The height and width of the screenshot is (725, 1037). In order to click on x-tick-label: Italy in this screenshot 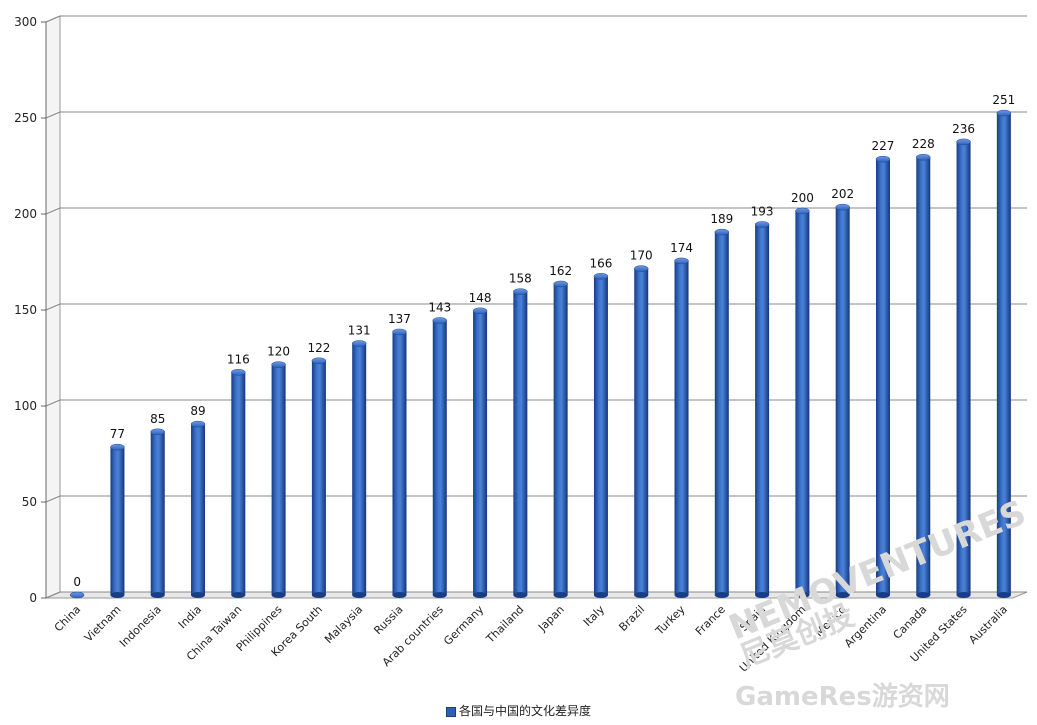, I will do `click(594, 616)`.